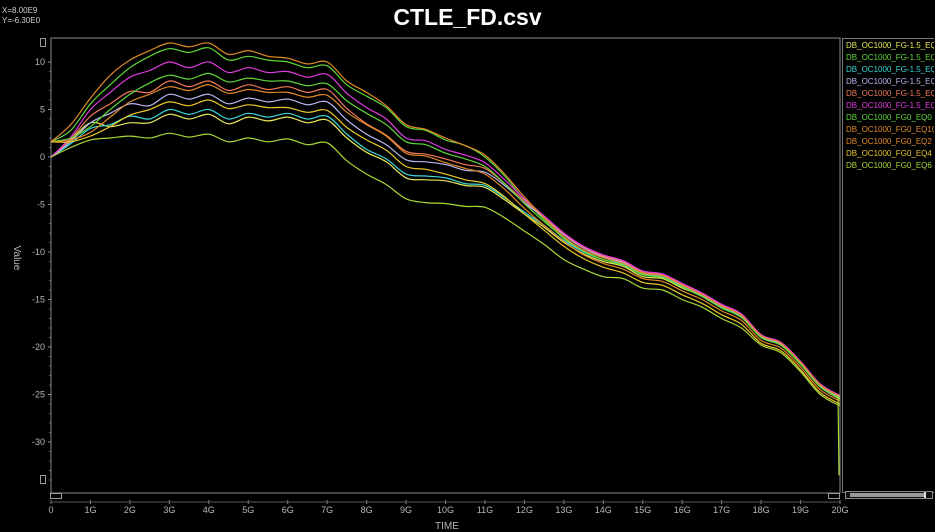 The image size is (935, 532). Describe the element at coordinates (38, 347) in the screenshot. I see `y-tick-label: -20` at that location.